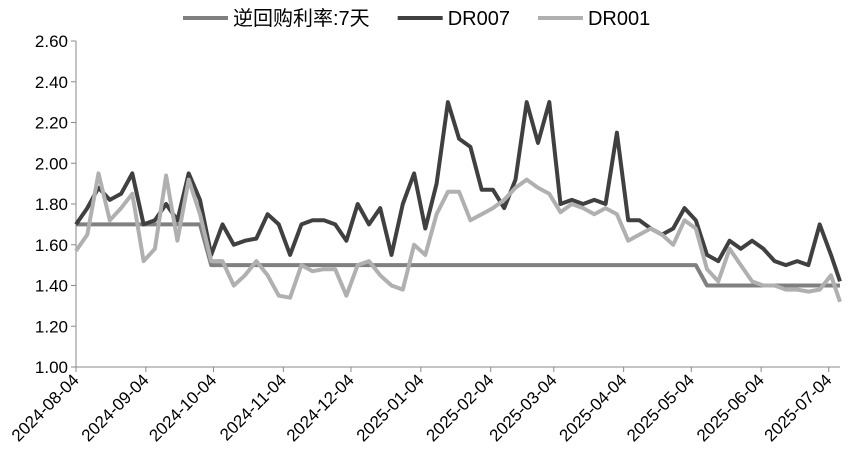 Image resolution: width=849 pixels, height=468 pixels. What do you see at coordinates (390, 407) in the screenshot?
I see `x-tick-label: 2025-01-04` at bounding box center [390, 407].